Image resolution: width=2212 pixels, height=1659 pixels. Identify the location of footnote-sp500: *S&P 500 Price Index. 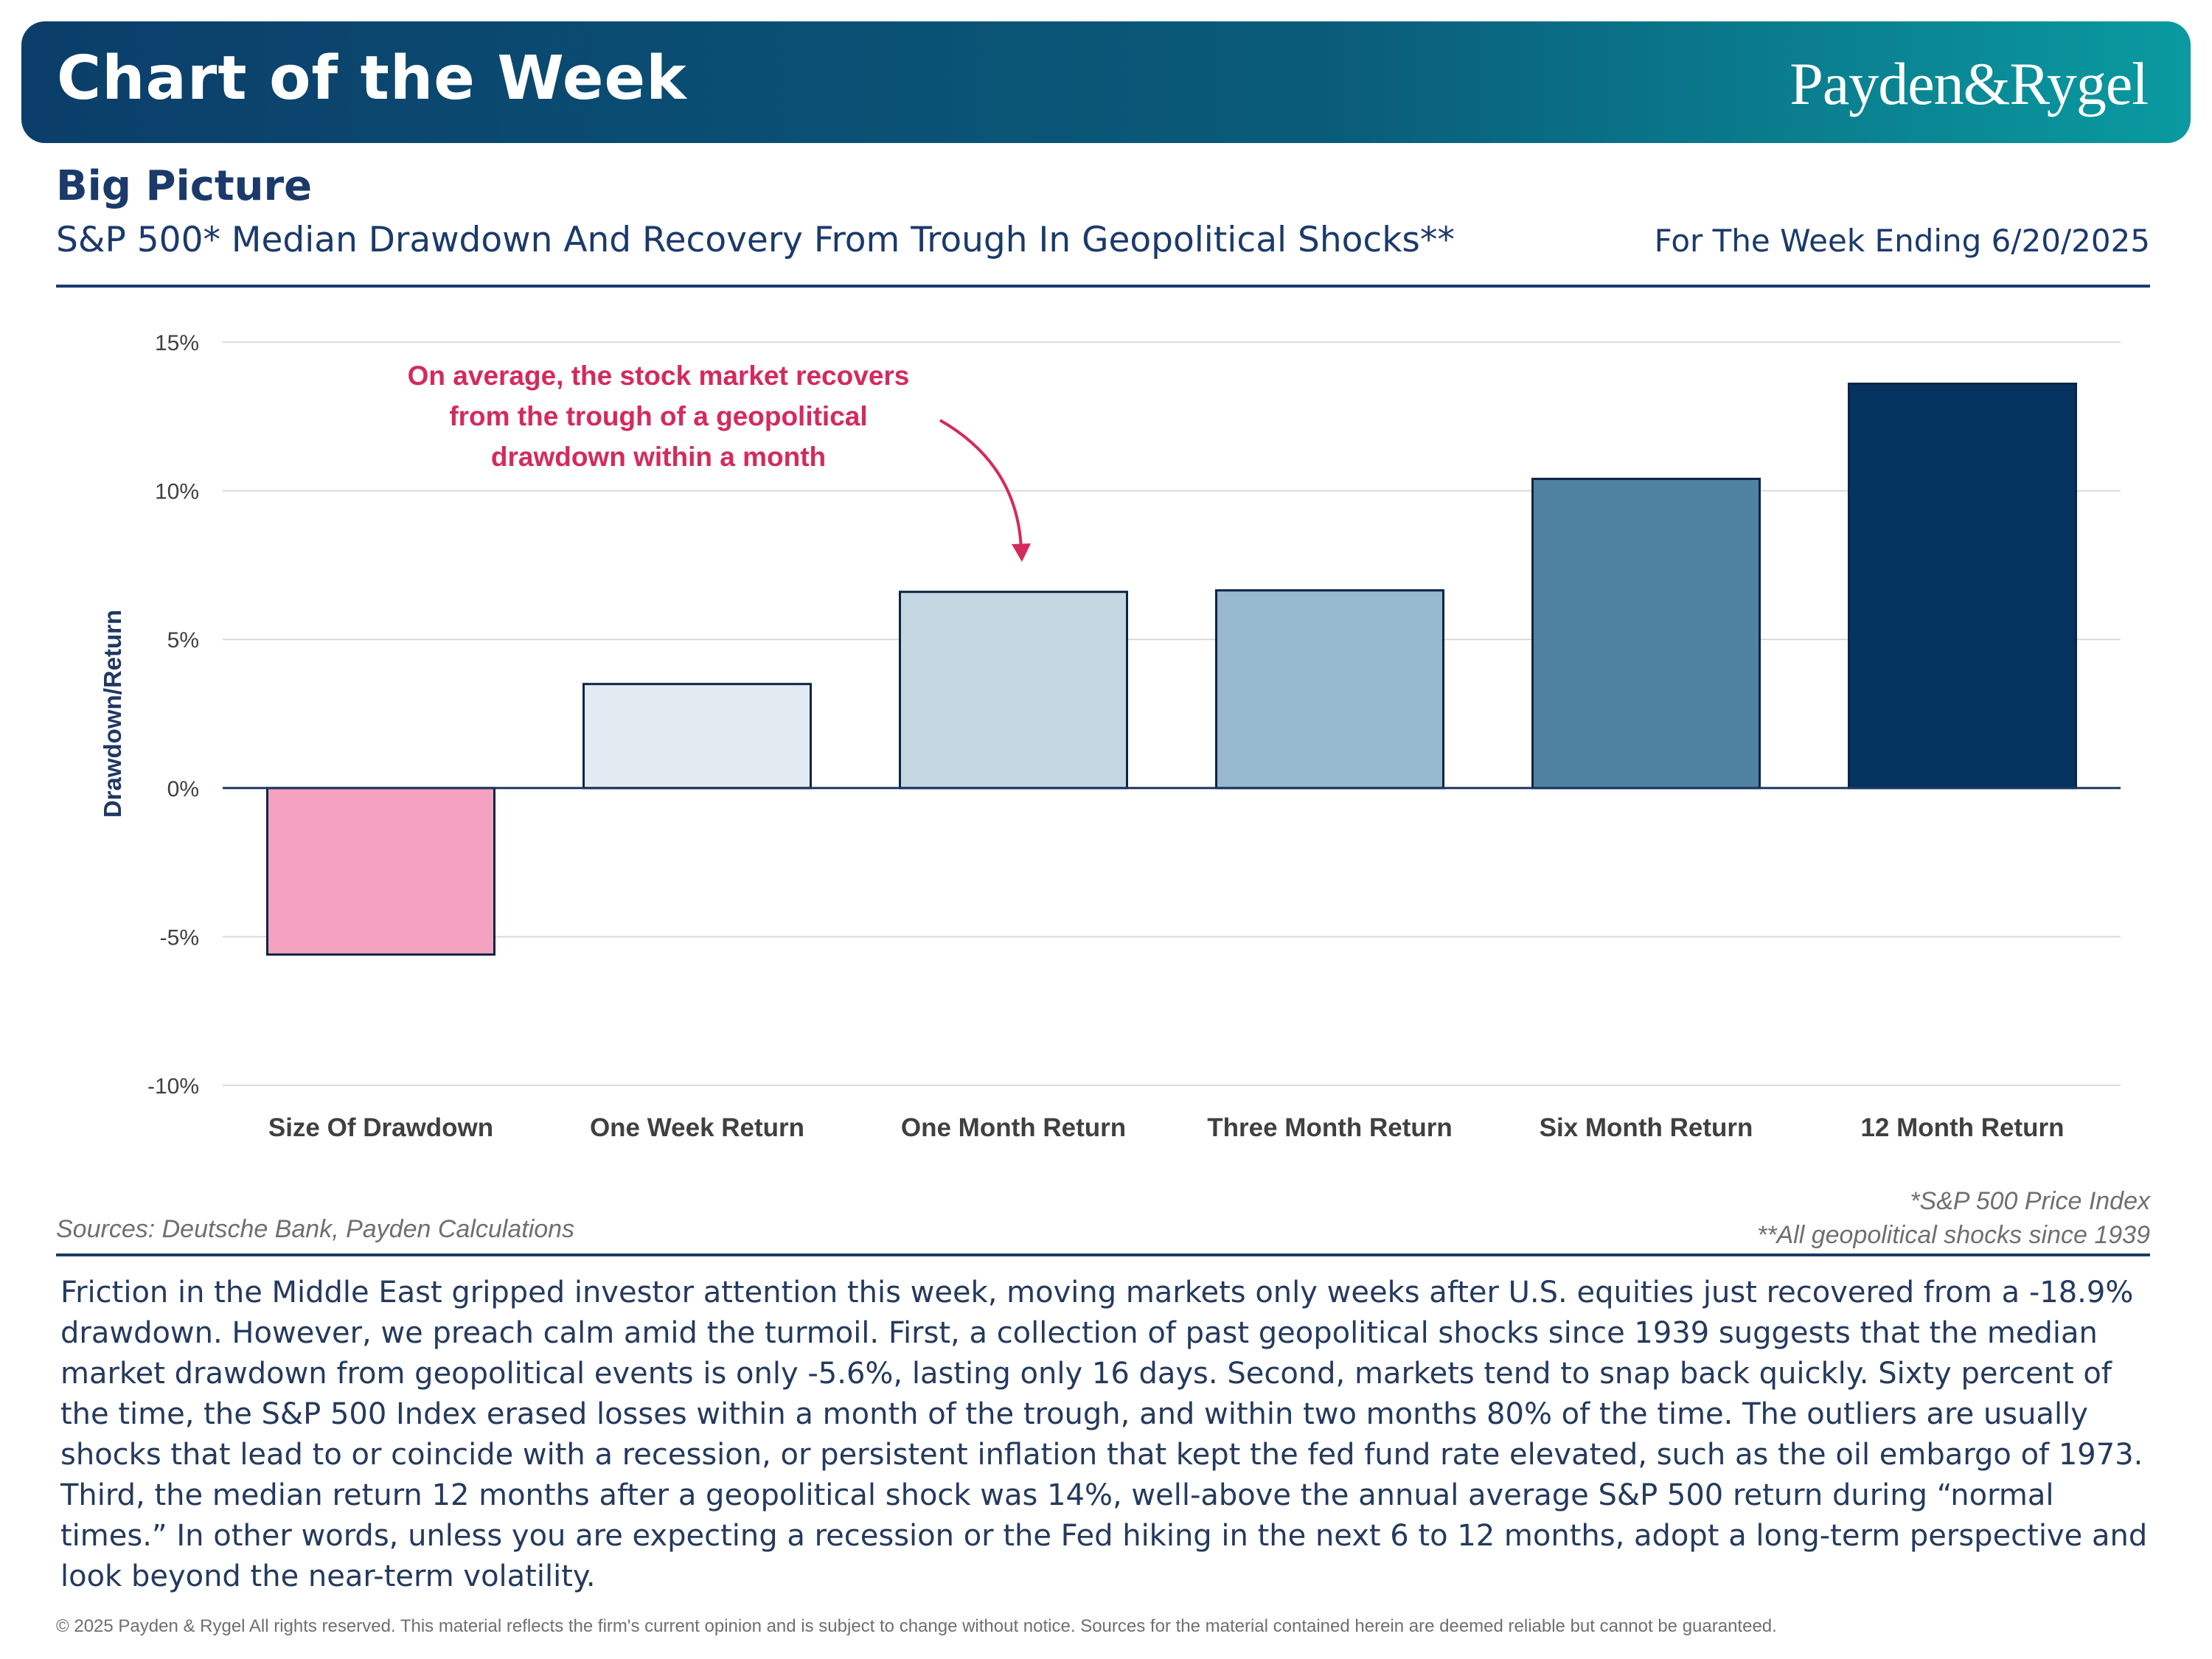
(2030, 1201).